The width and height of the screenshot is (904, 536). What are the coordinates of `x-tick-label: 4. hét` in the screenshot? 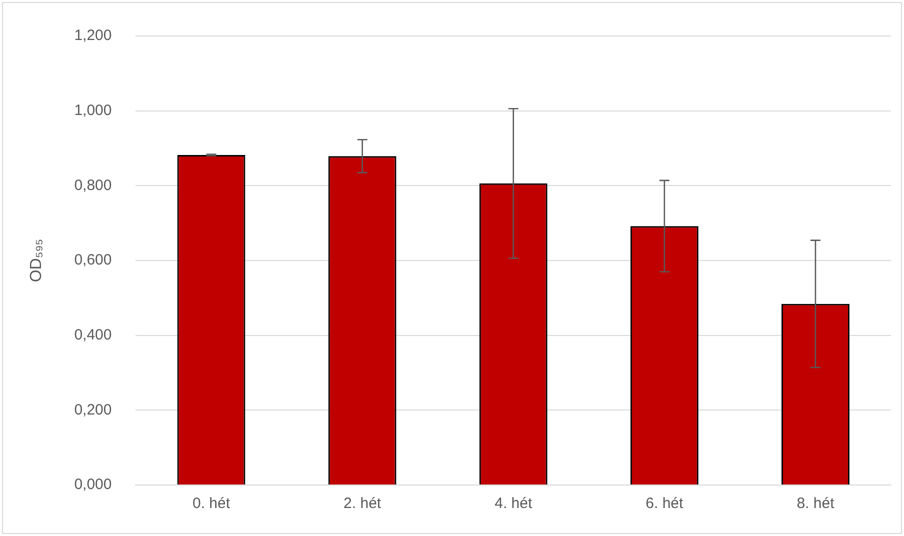 It's located at (513, 503).